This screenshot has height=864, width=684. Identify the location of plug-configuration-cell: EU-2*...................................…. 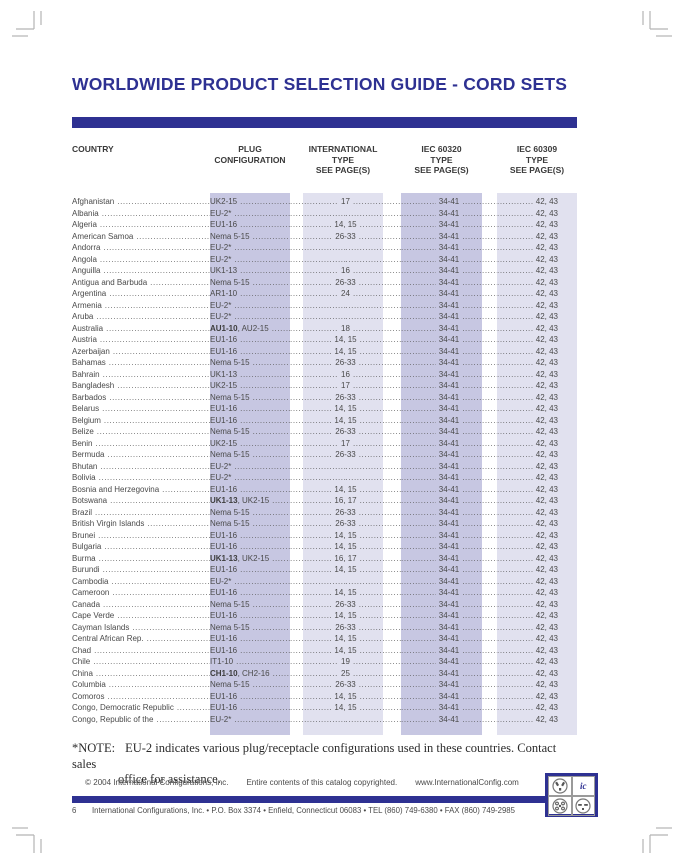
(250, 214).